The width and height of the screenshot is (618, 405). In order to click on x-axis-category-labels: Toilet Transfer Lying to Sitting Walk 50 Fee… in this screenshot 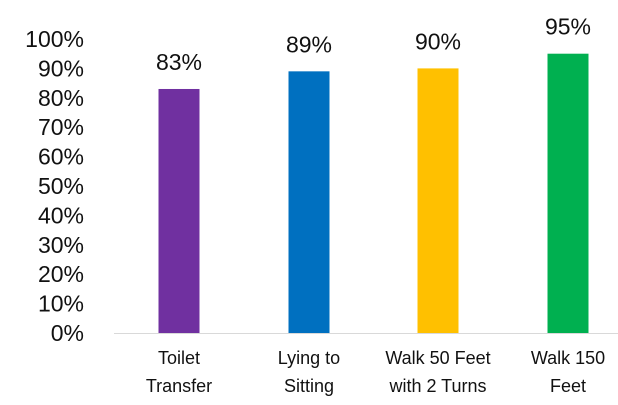, I will do `click(375, 372)`.